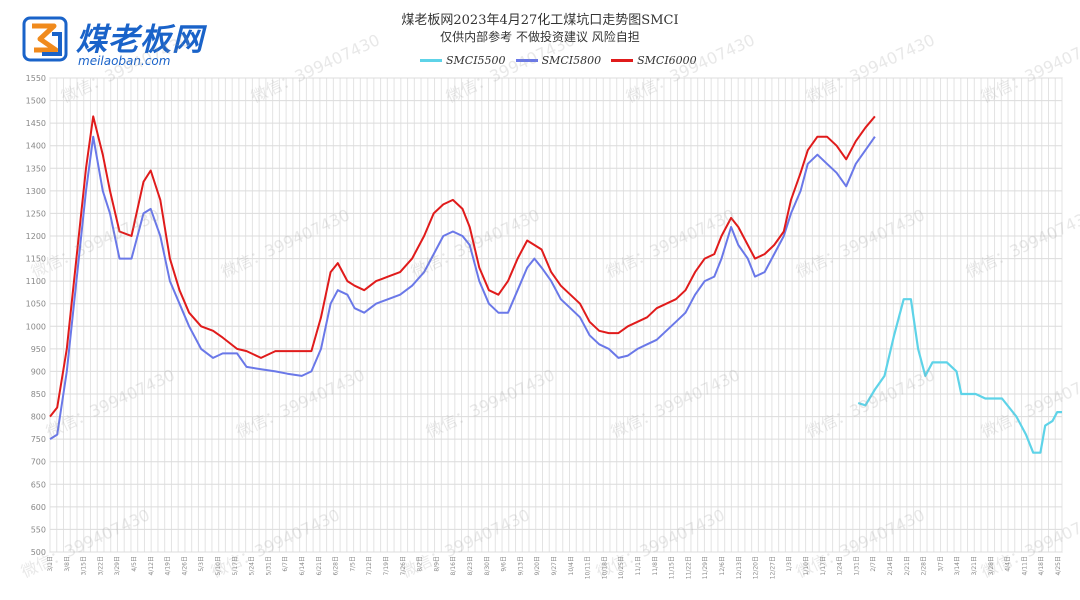 This screenshot has height=600, width=1080. What do you see at coordinates (168, 565) in the screenshot?
I see `x-tick-label: 4/19日` at bounding box center [168, 565].